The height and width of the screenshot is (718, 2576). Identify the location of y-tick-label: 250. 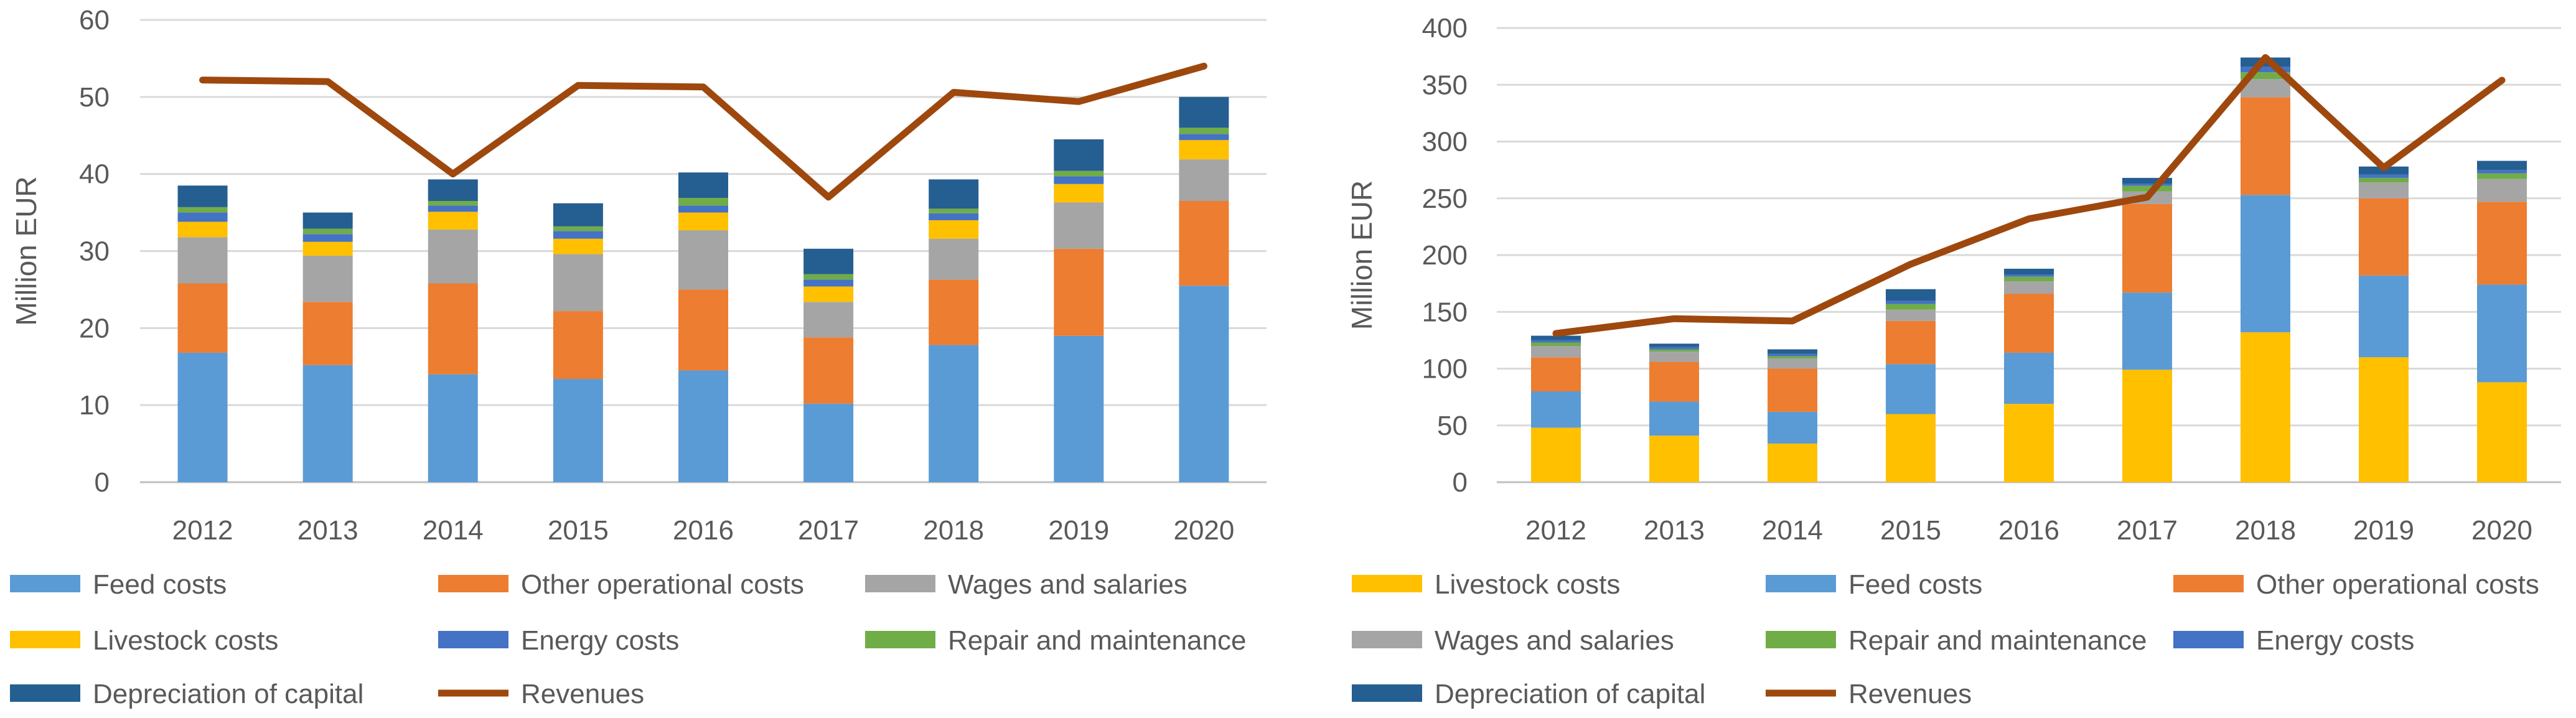
(1445, 199).